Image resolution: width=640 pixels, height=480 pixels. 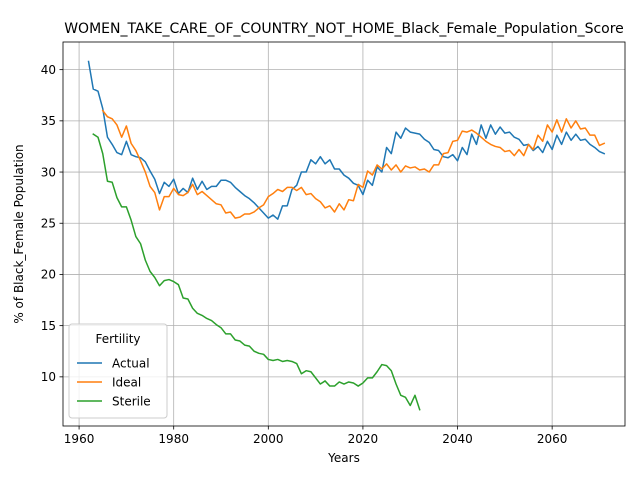 I want to click on y-tick-label: 40, so click(x=48, y=70).